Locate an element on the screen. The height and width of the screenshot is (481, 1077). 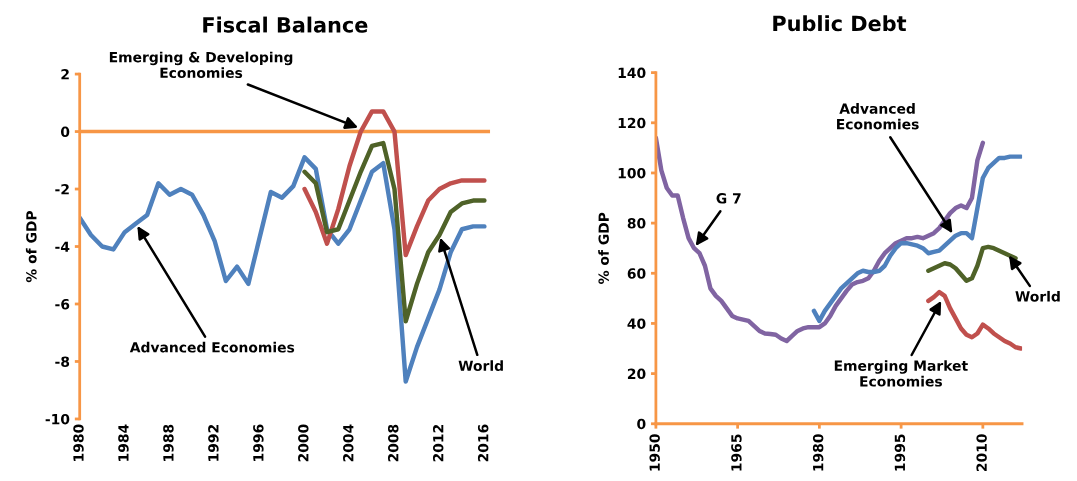
y-tick-label: -8 is located at coordinates (62, 361).